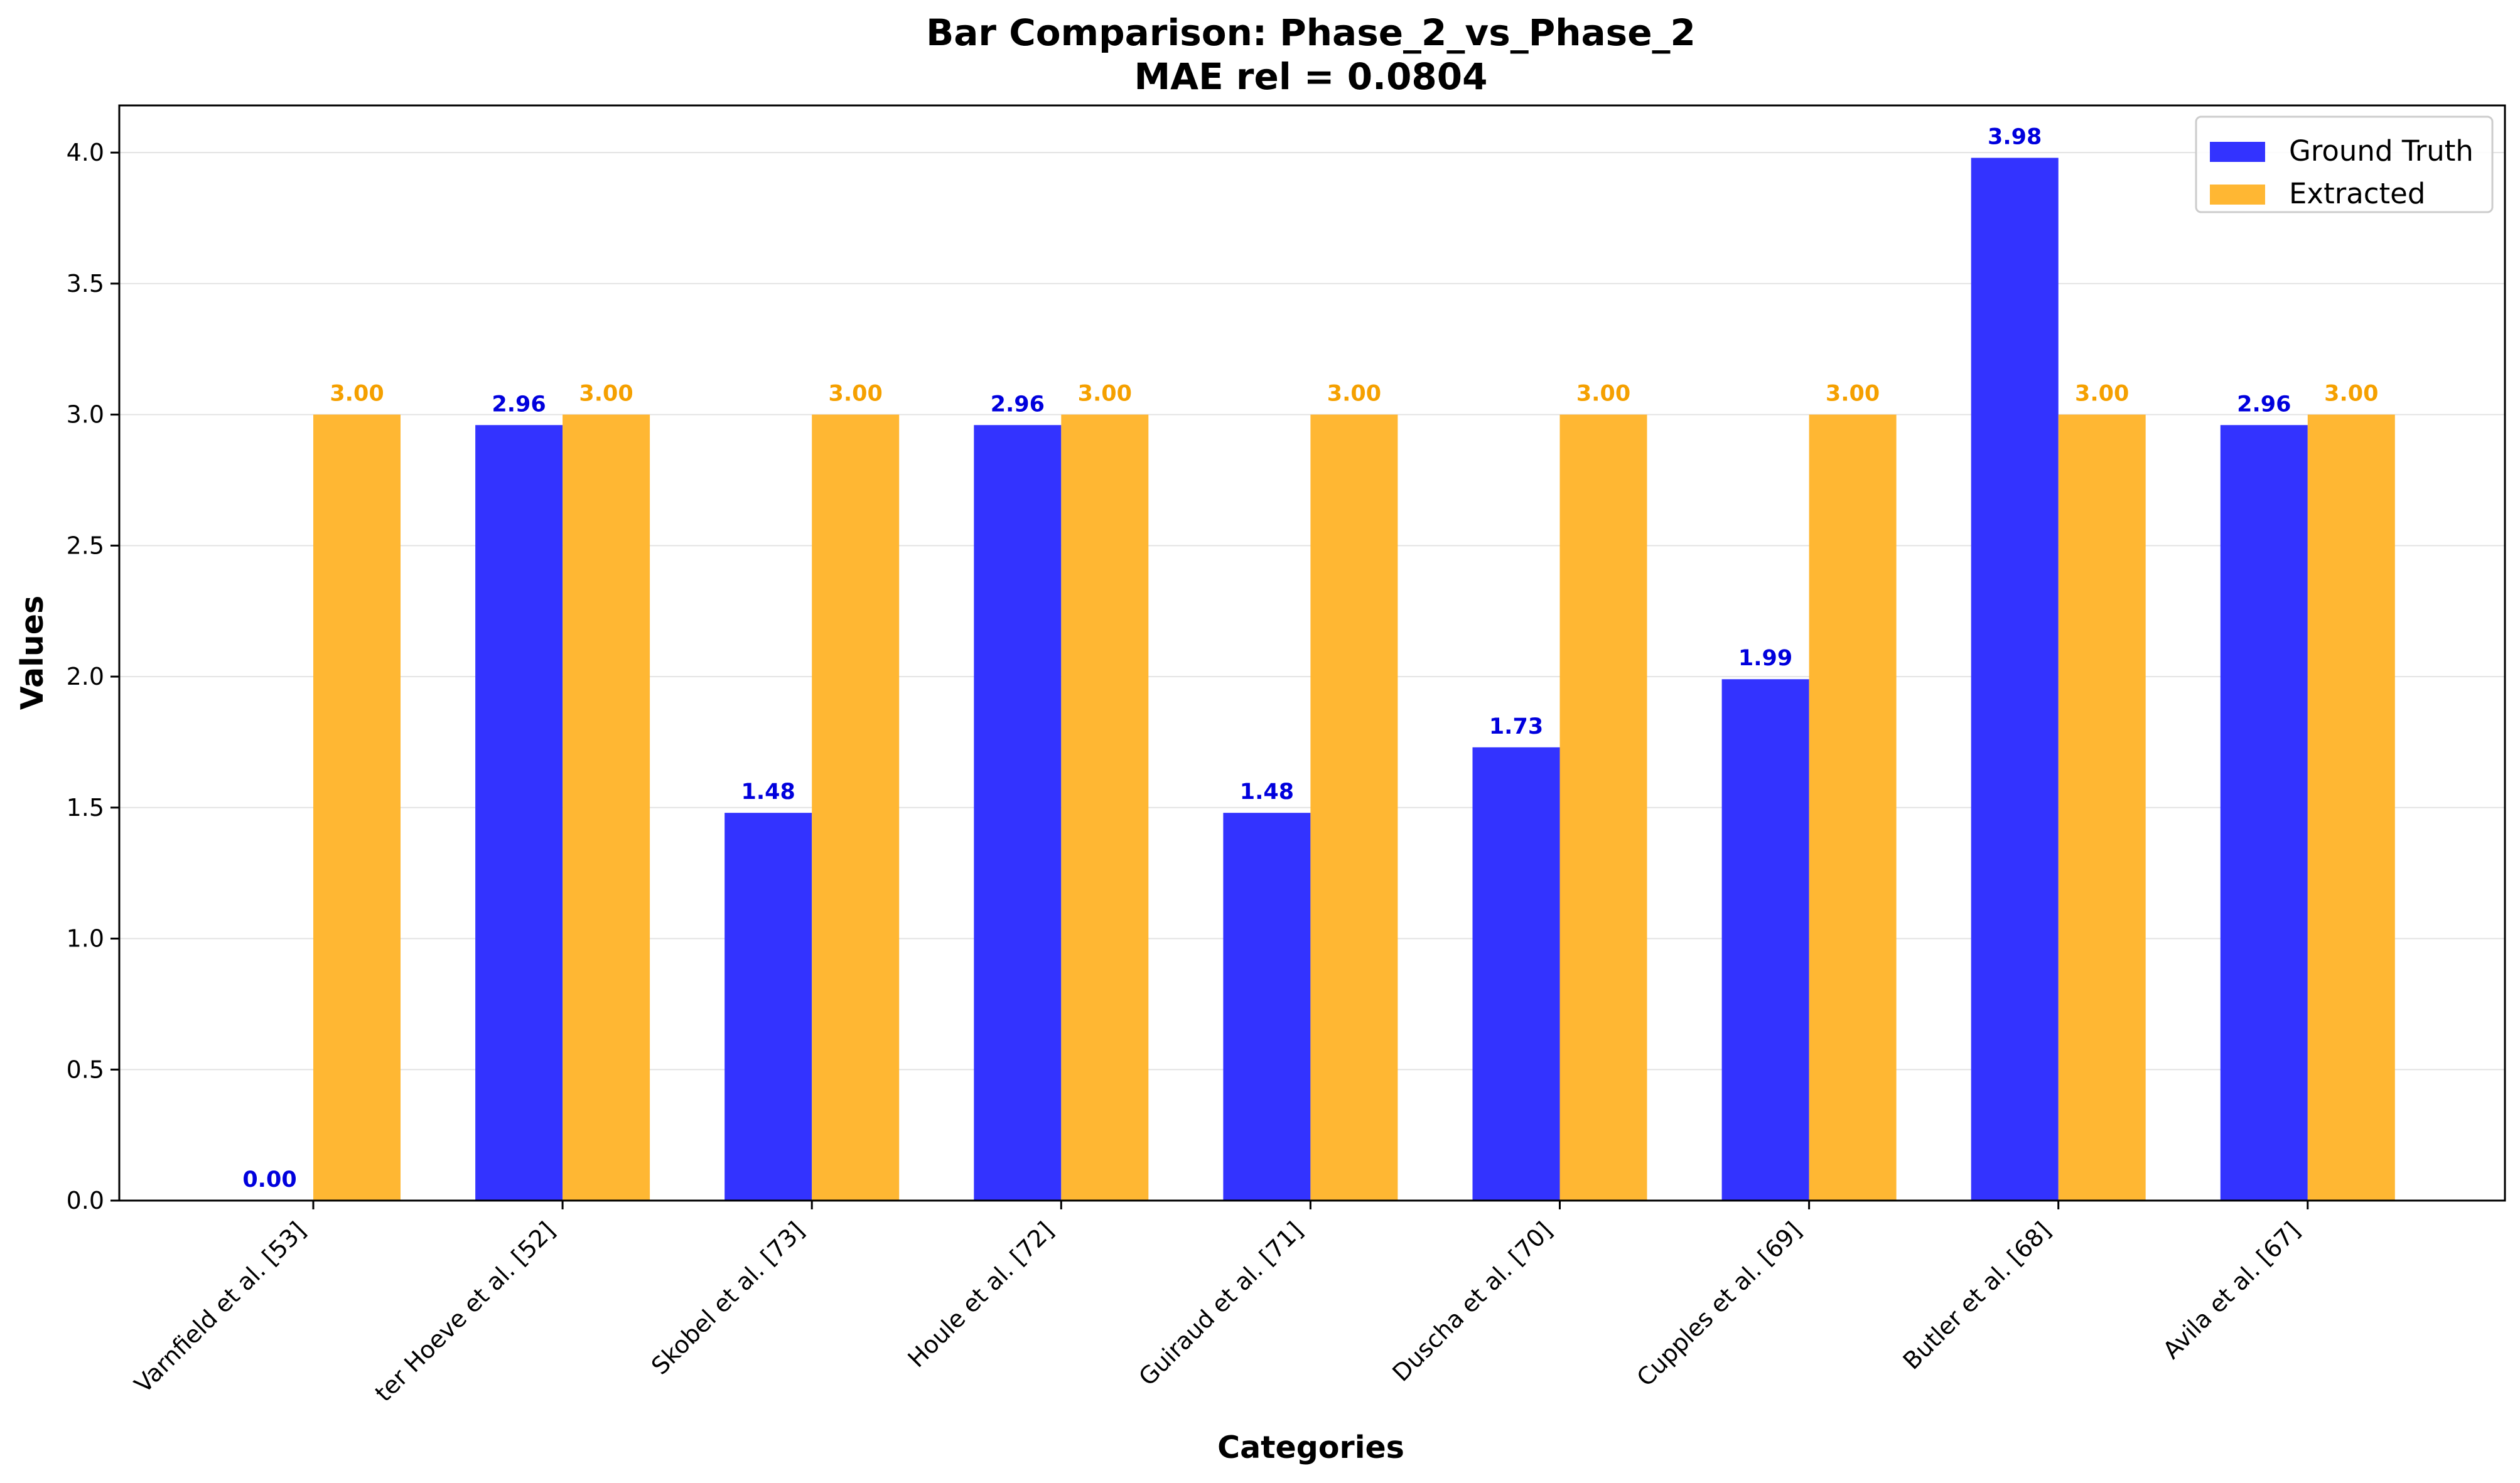 The height and width of the screenshot is (1483, 2520). Describe the element at coordinates (1310, 1447) in the screenshot. I see `x-axis-label: Categories` at that location.